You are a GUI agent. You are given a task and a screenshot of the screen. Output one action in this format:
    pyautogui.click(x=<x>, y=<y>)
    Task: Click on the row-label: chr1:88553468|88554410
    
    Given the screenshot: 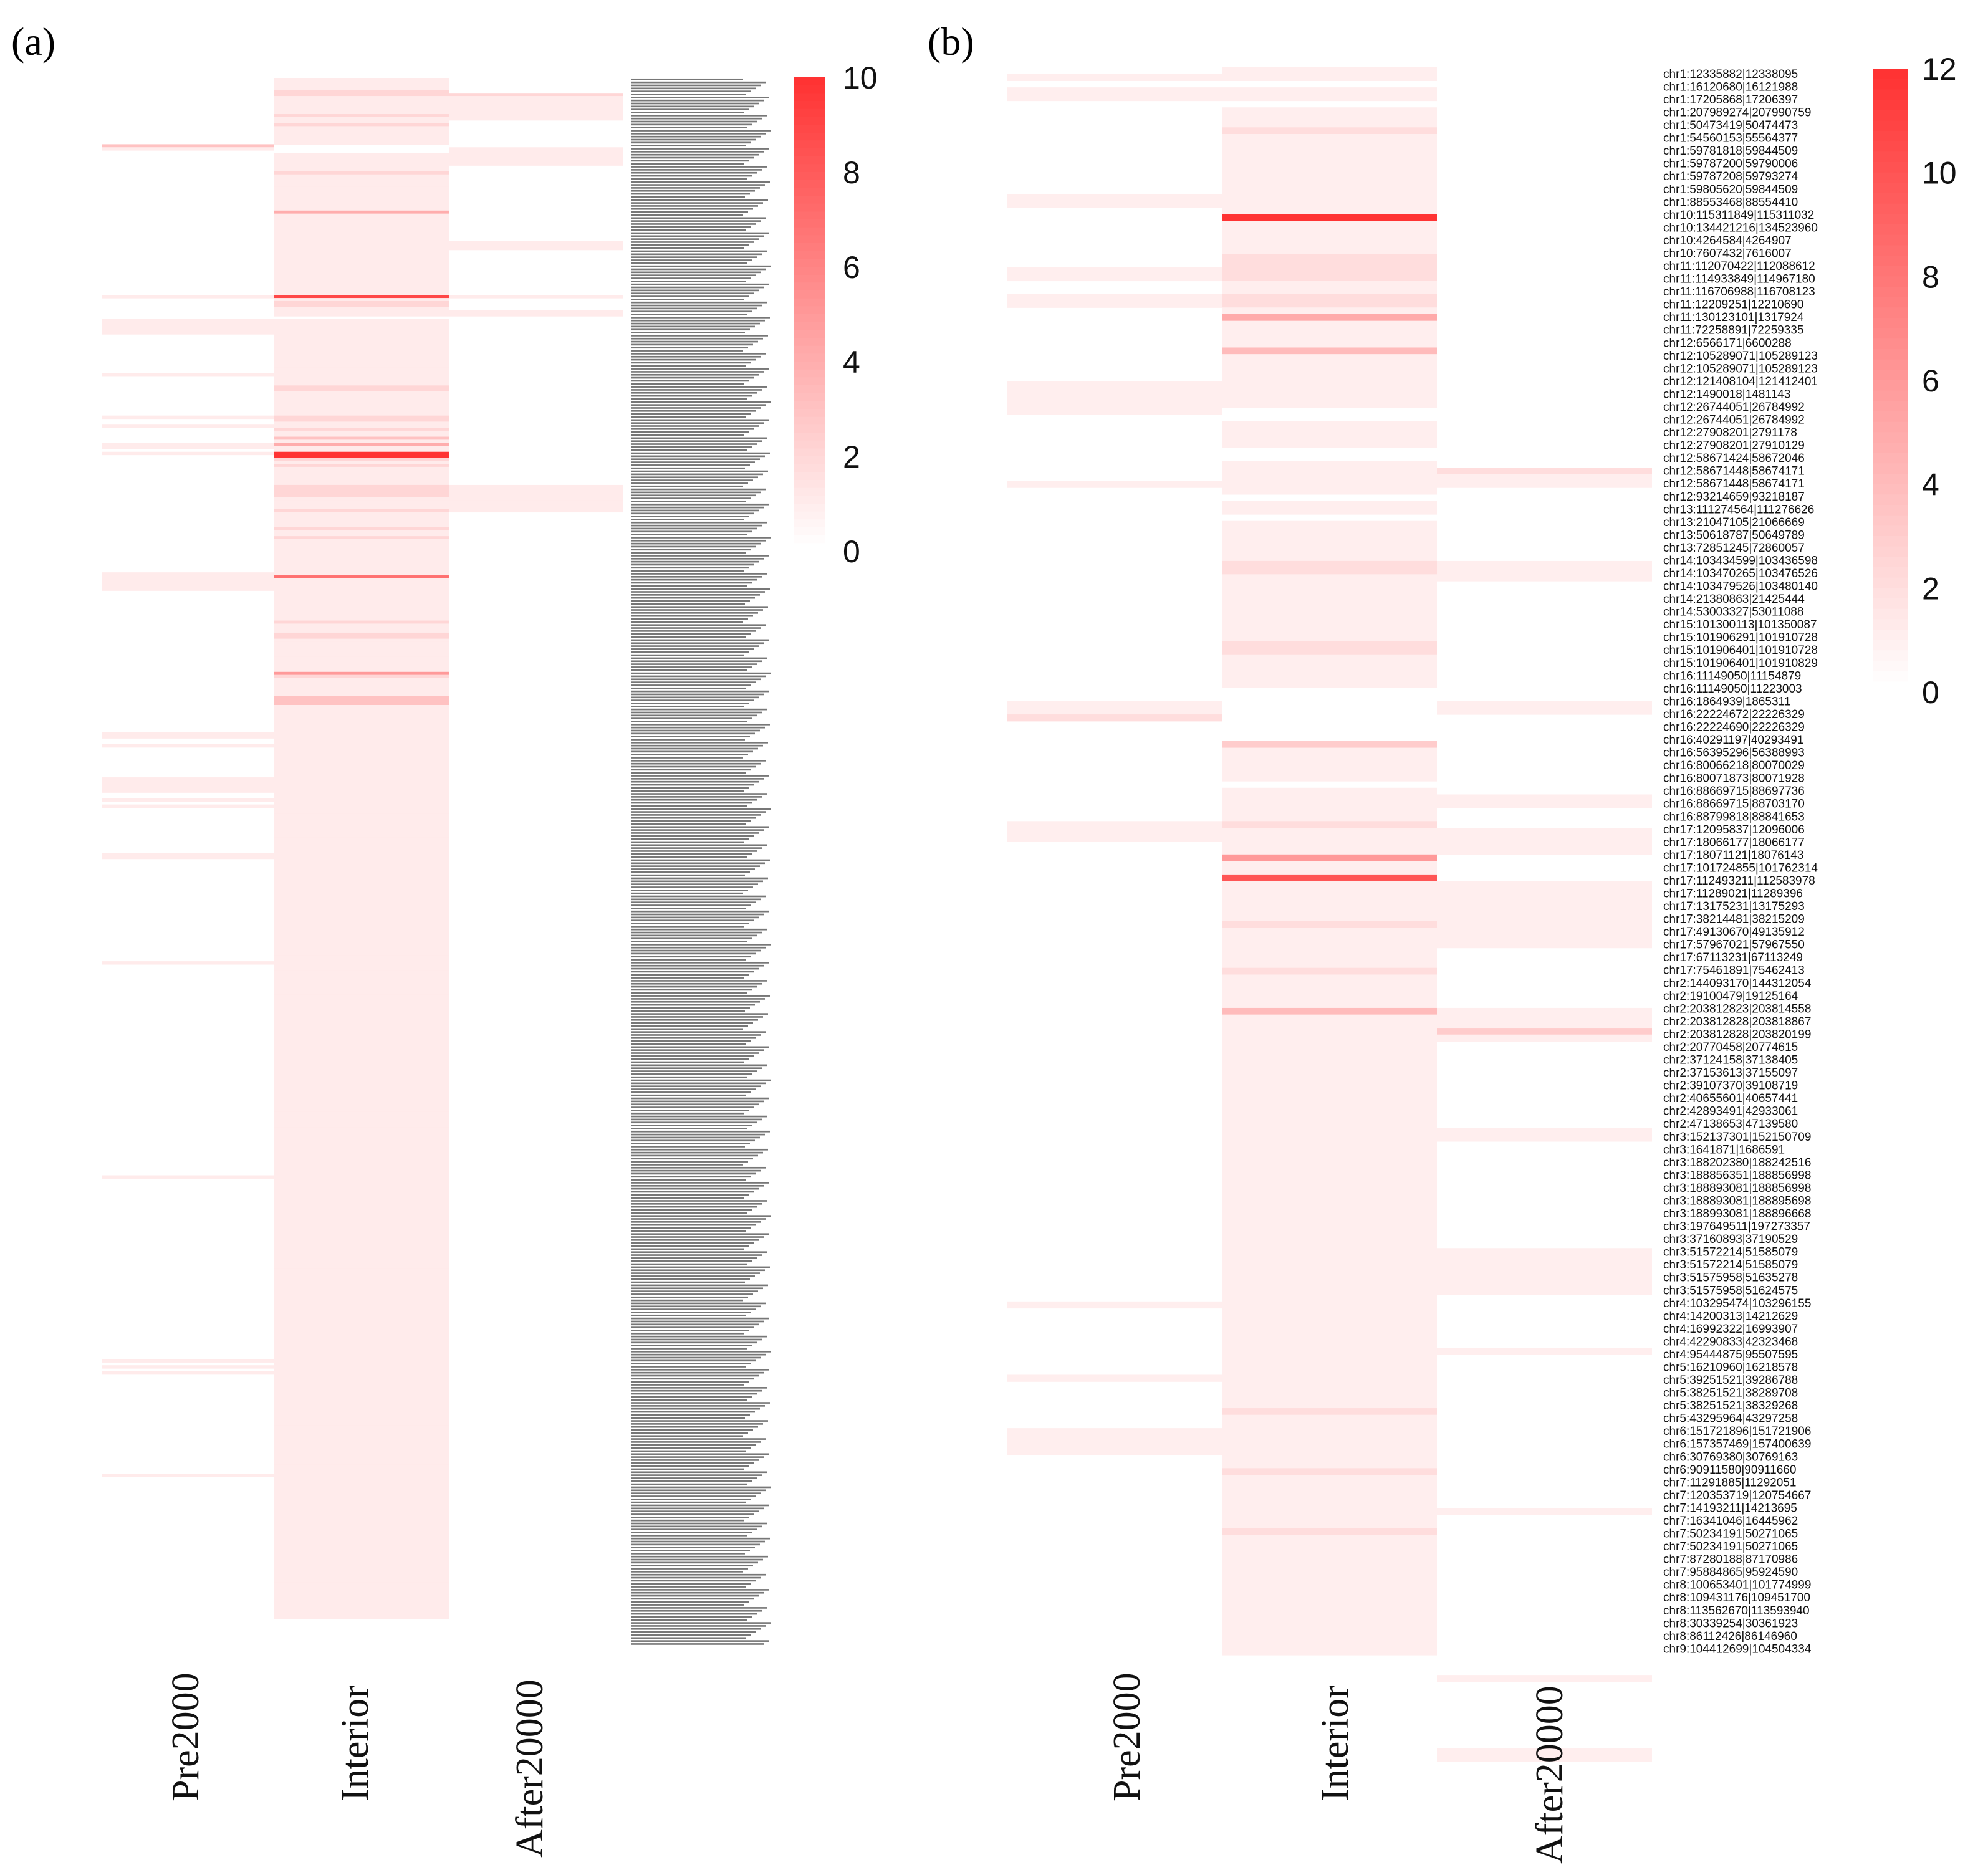 What is the action you would take?
    pyautogui.click(x=1731, y=203)
    